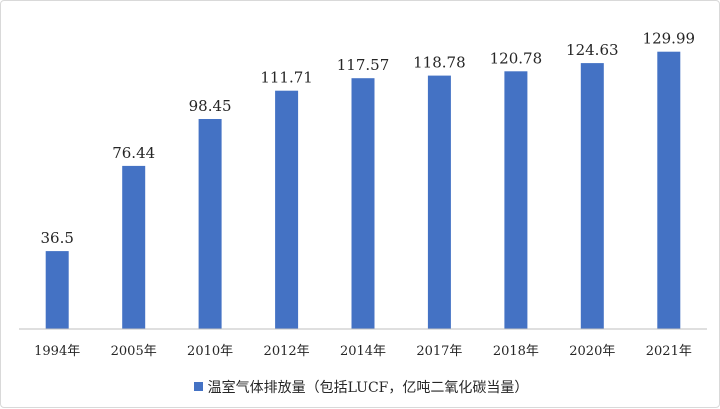  Describe the element at coordinates (57, 351) in the screenshot. I see `x-tick-label-0: 1994年` at that location.